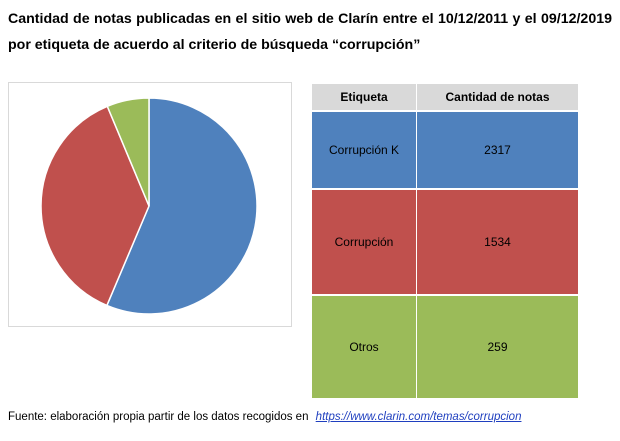 The image size is (620, 441). I want to click on row-value: 1534, so click(497, 241).